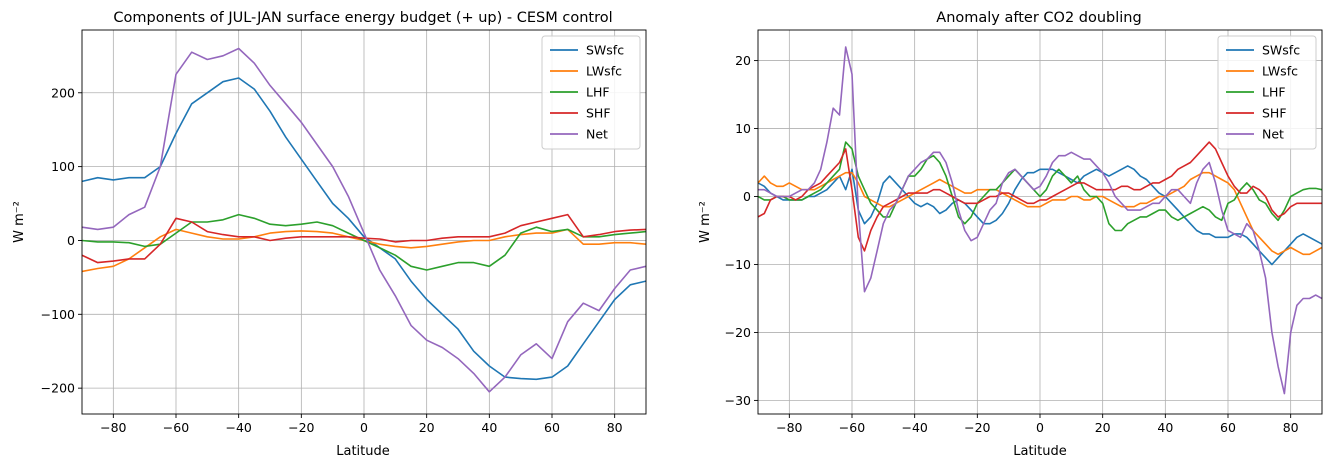  Describe the element at coordinates (705, 222) in the screenshot. I see `y-axis-label-right: W m⁻²` at that location.